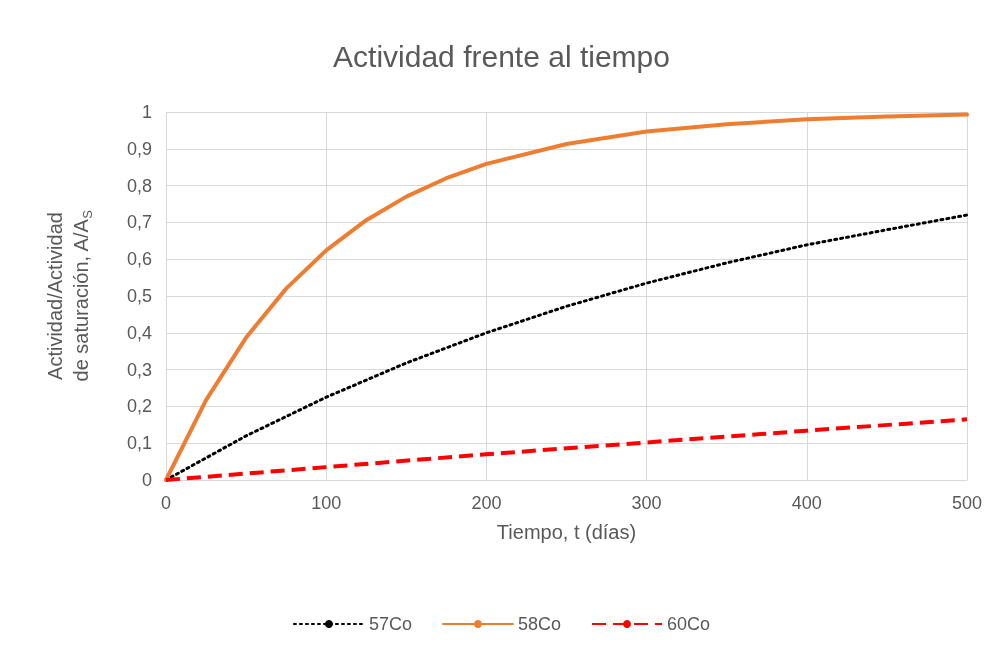 The image size is (1003, 652). Describe the element at coordinates (566, 532) in the screenshot. I see `x-axis-title: Tiempo, t (días)` at that location.